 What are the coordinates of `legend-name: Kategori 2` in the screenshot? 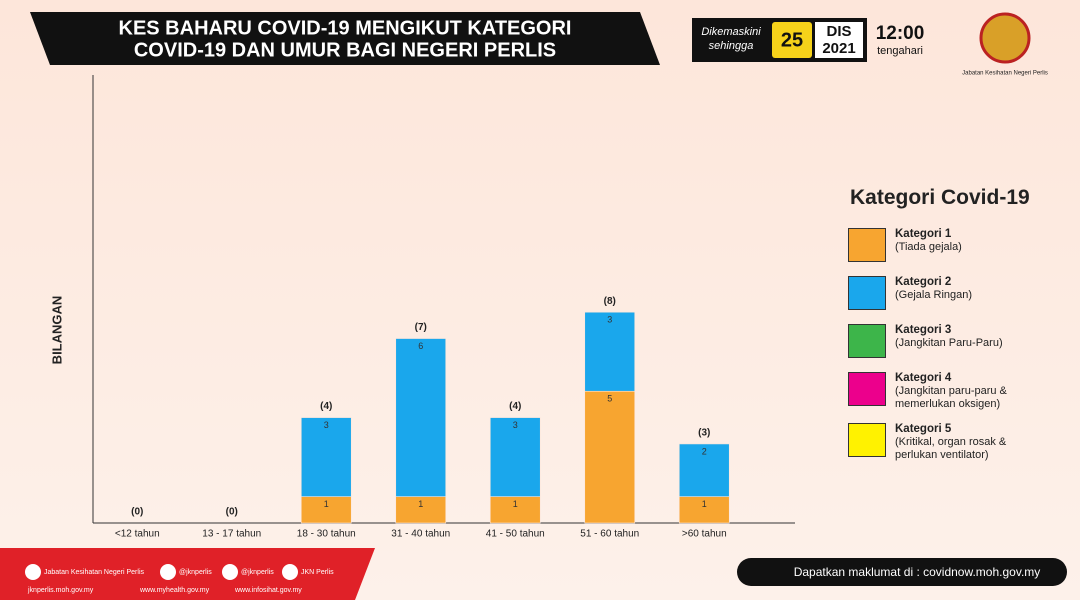 It's located at (923, 282).